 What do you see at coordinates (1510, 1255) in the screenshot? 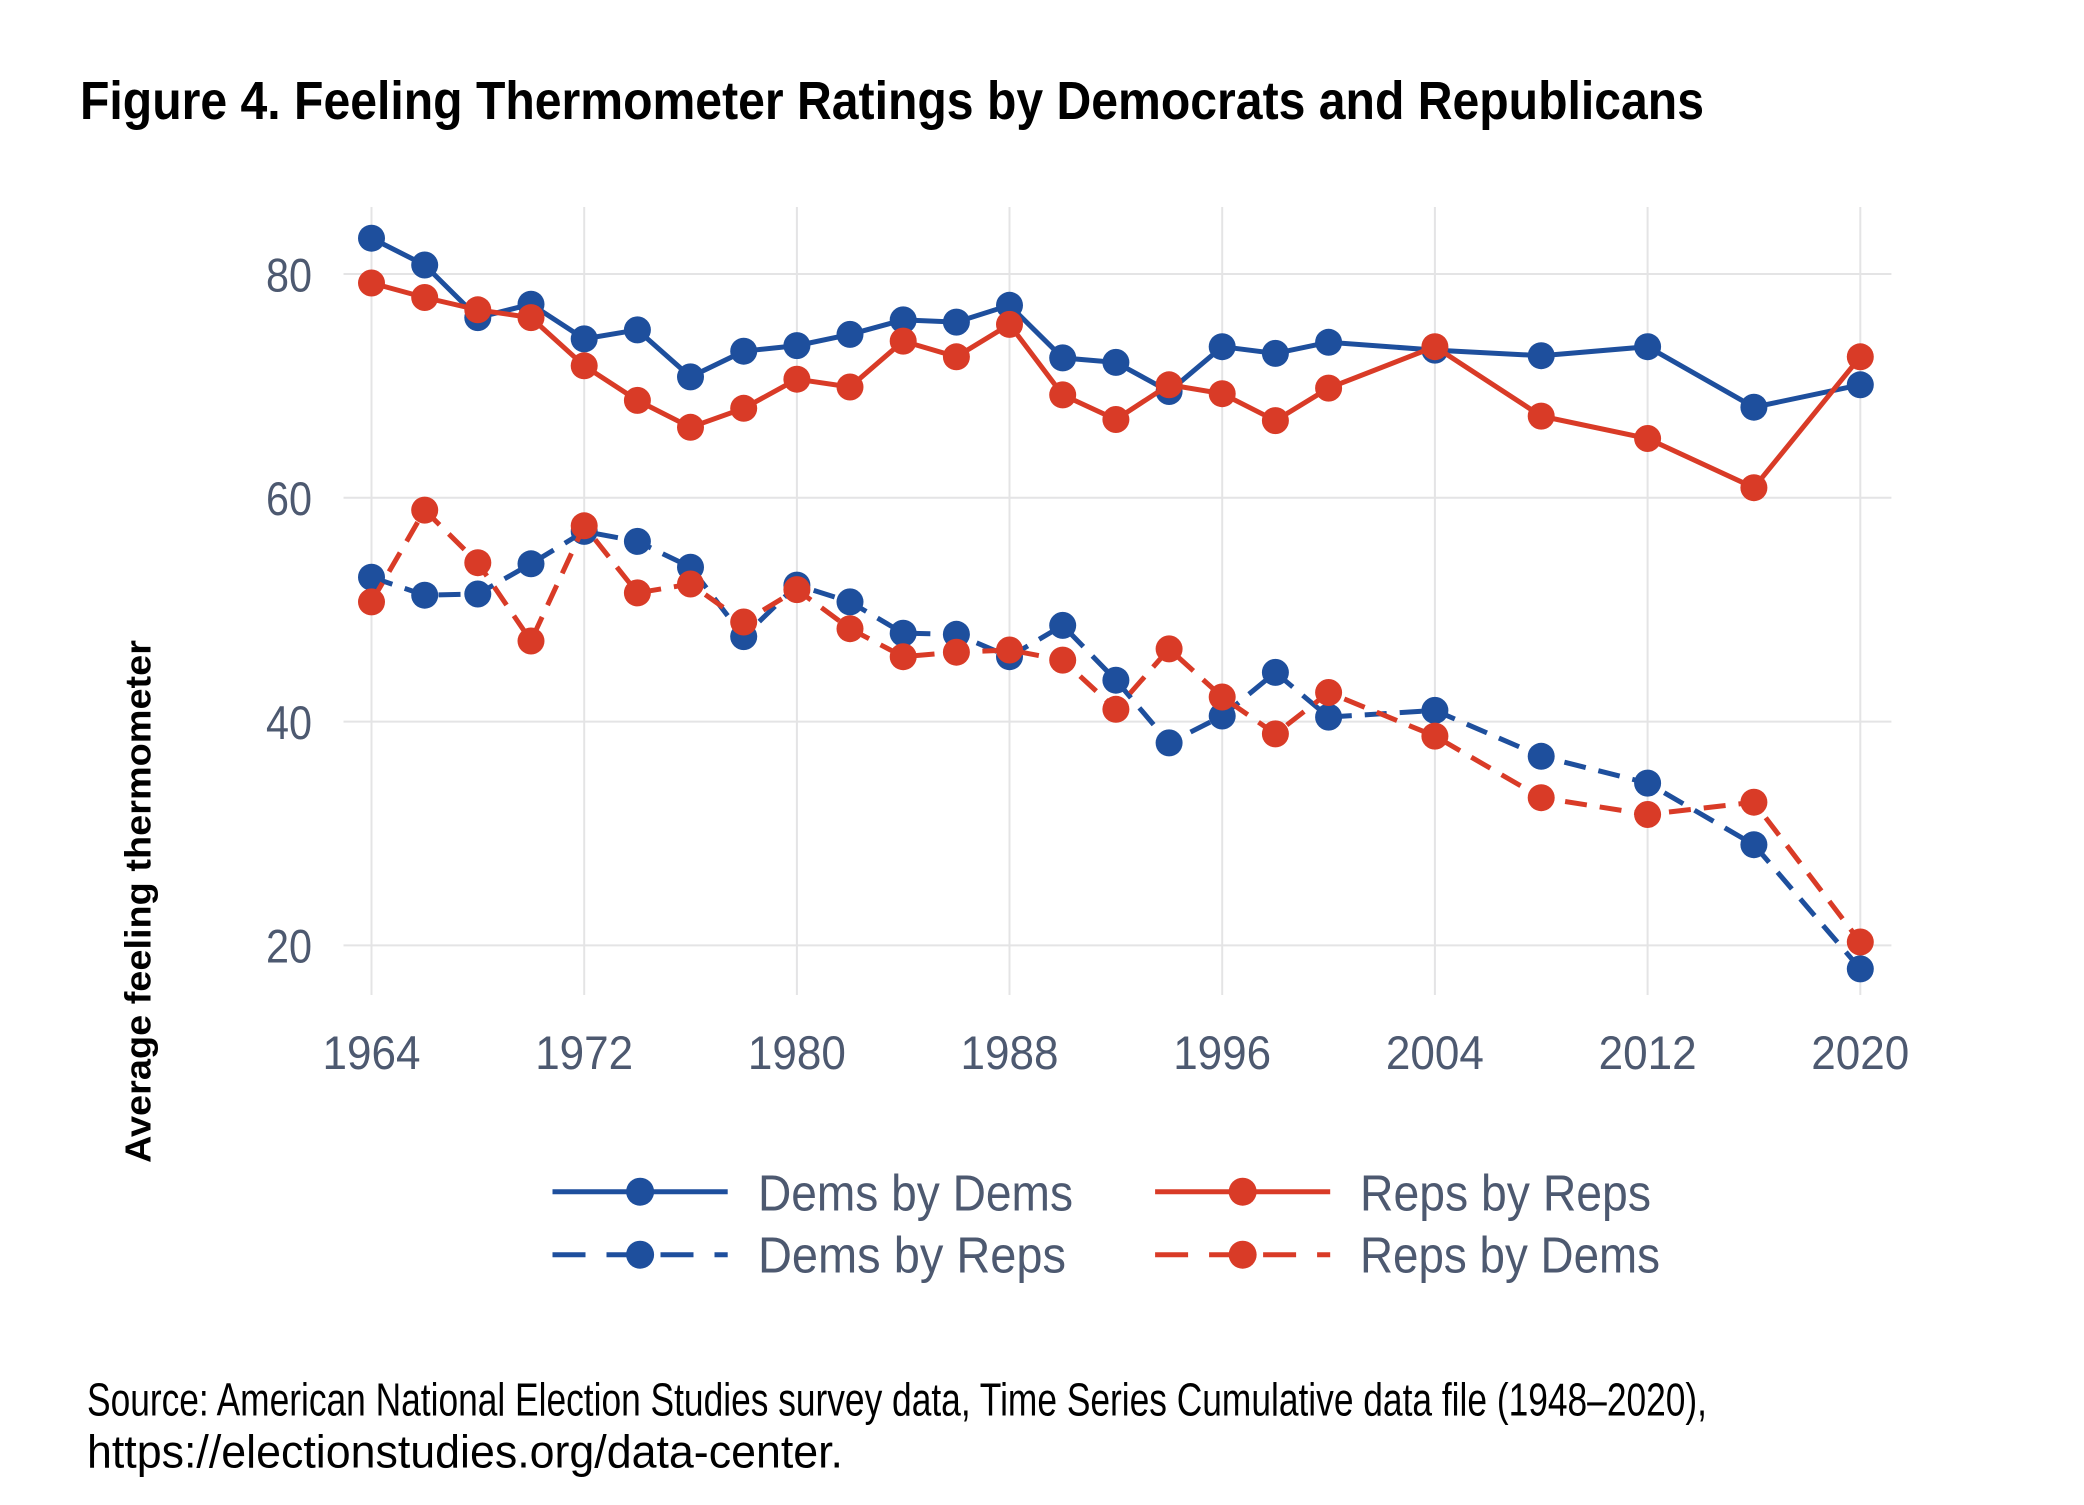
I see `svg-text: Reps by Dems` at bounding box center [1510, 1255].